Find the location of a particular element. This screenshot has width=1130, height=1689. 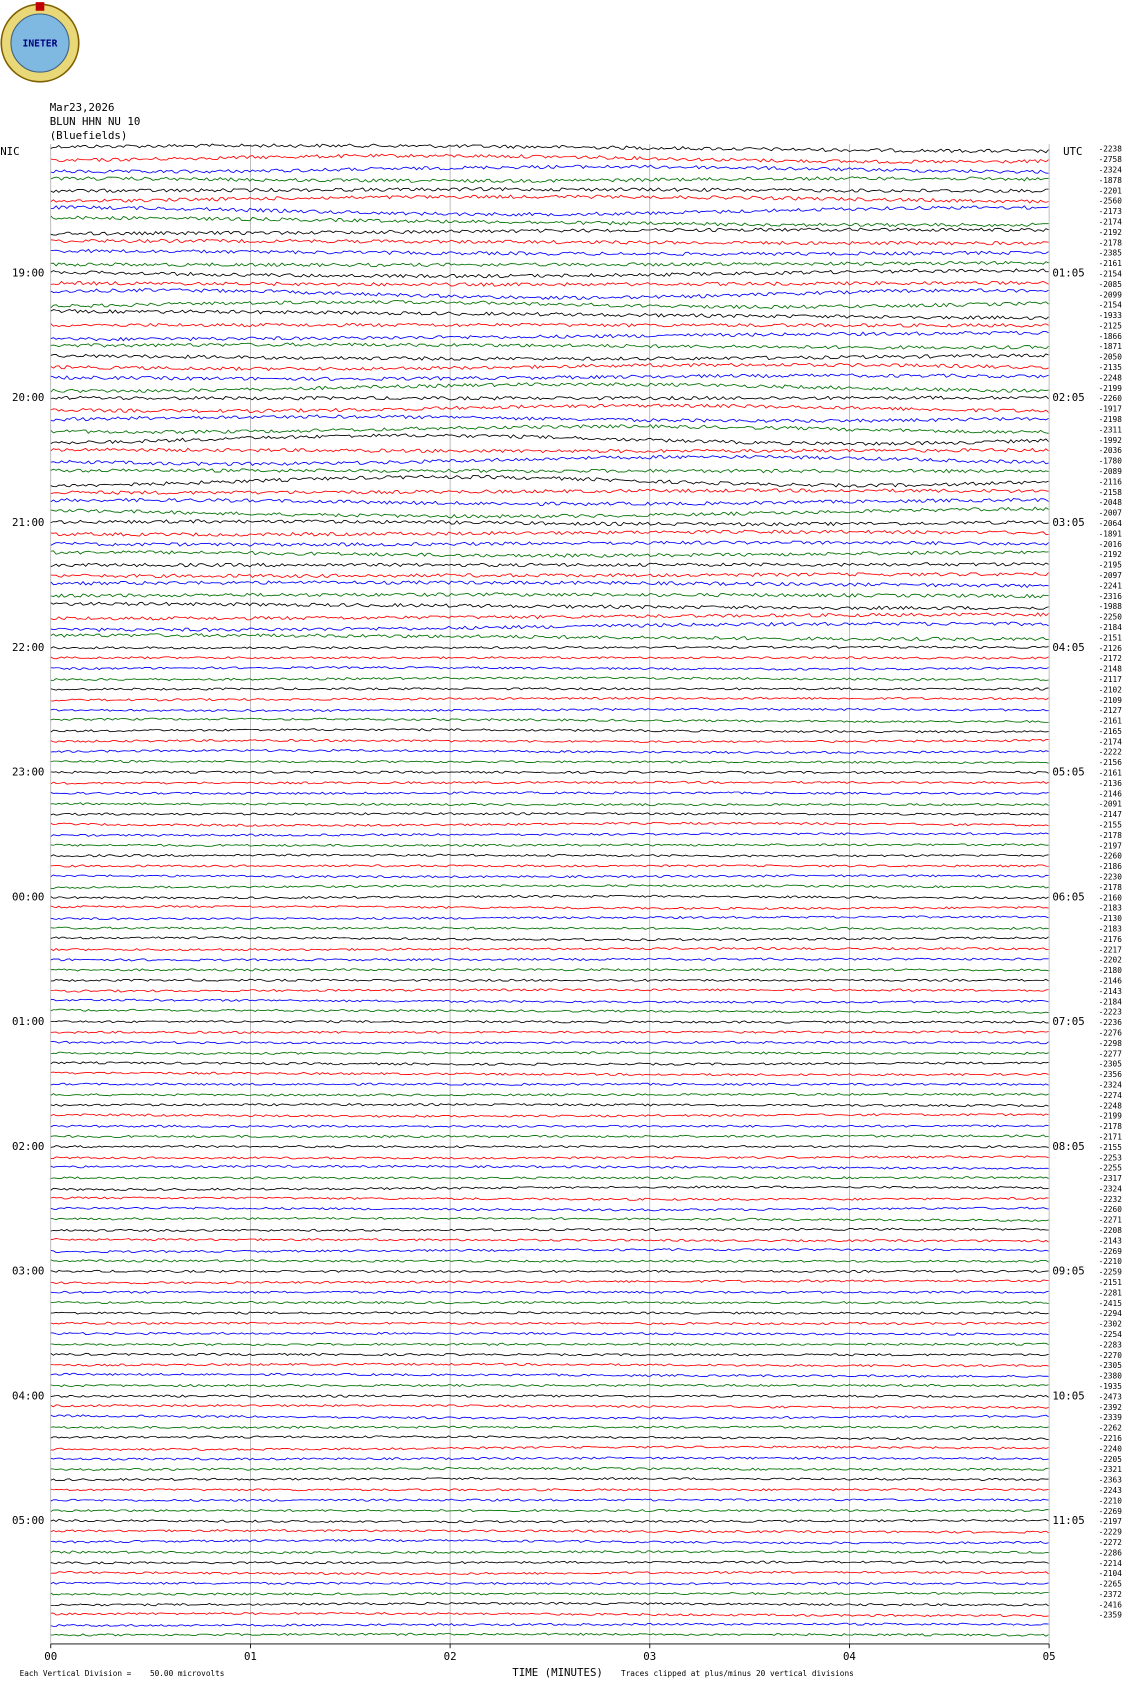

offset-label: -1935 is located at coordinates (1111, 1386).